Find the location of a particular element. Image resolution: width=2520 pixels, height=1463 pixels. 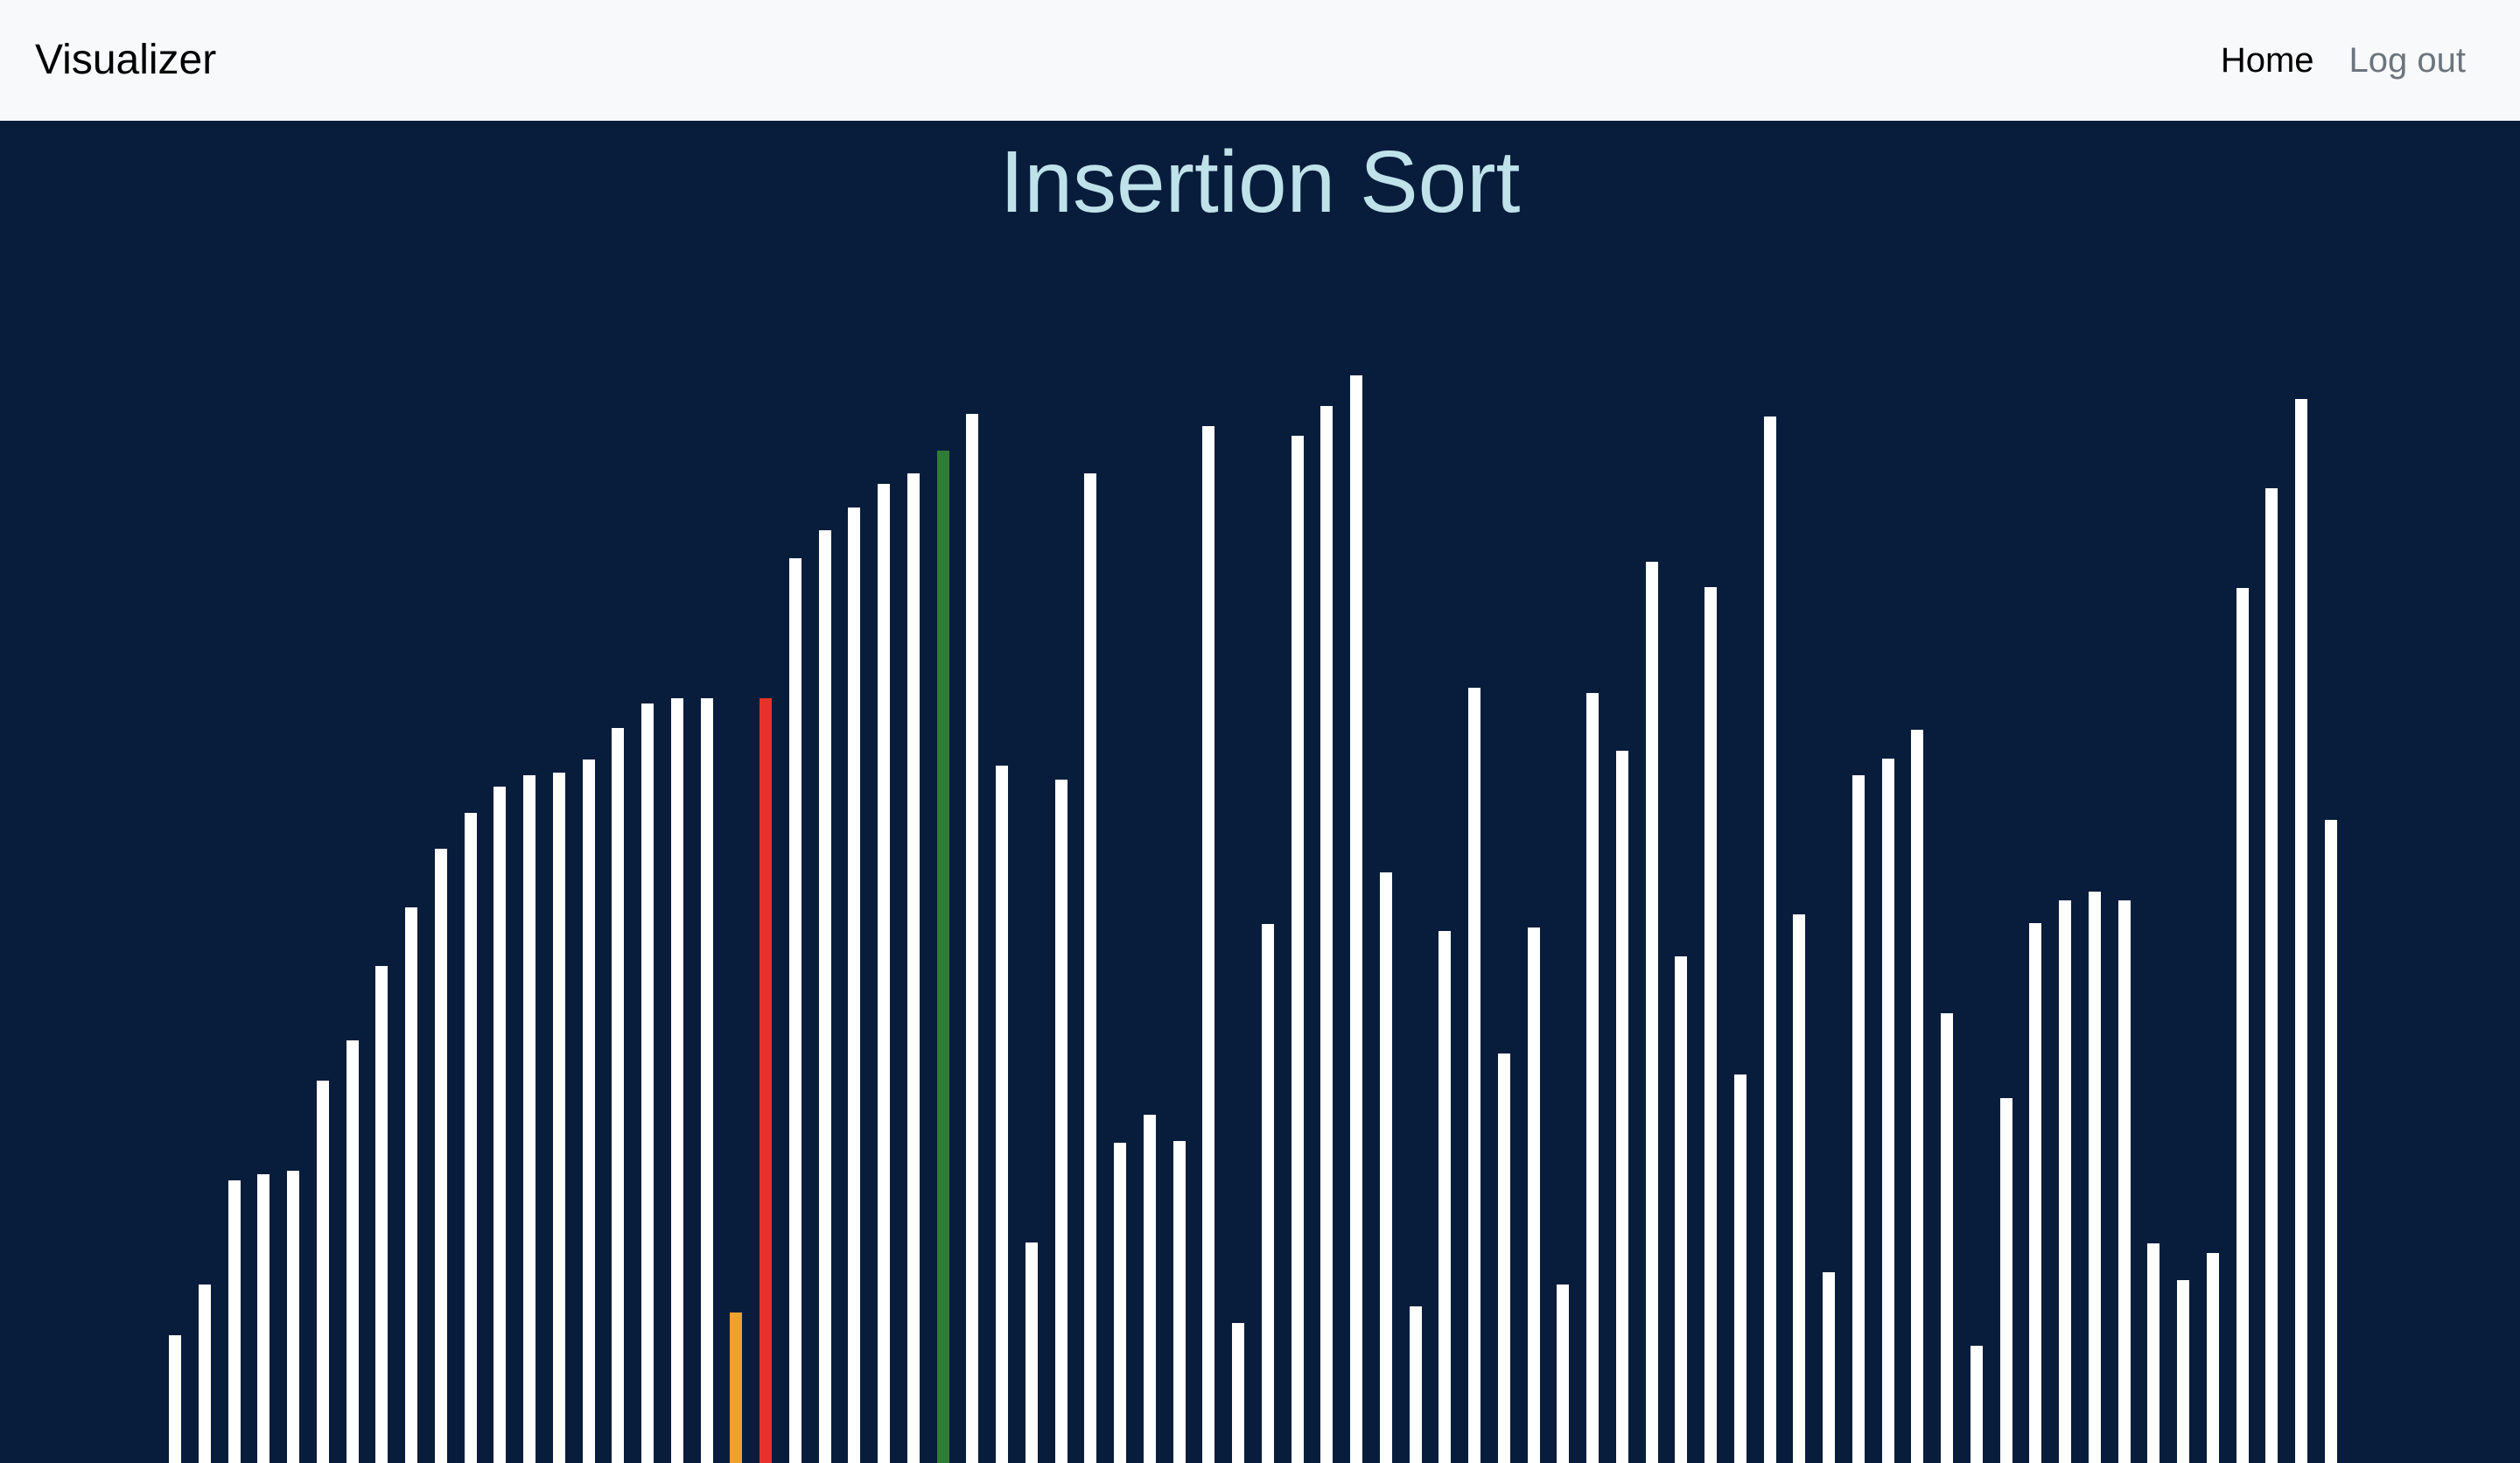

page-title: Insertion Sort is located at coordinates (1260, 182).